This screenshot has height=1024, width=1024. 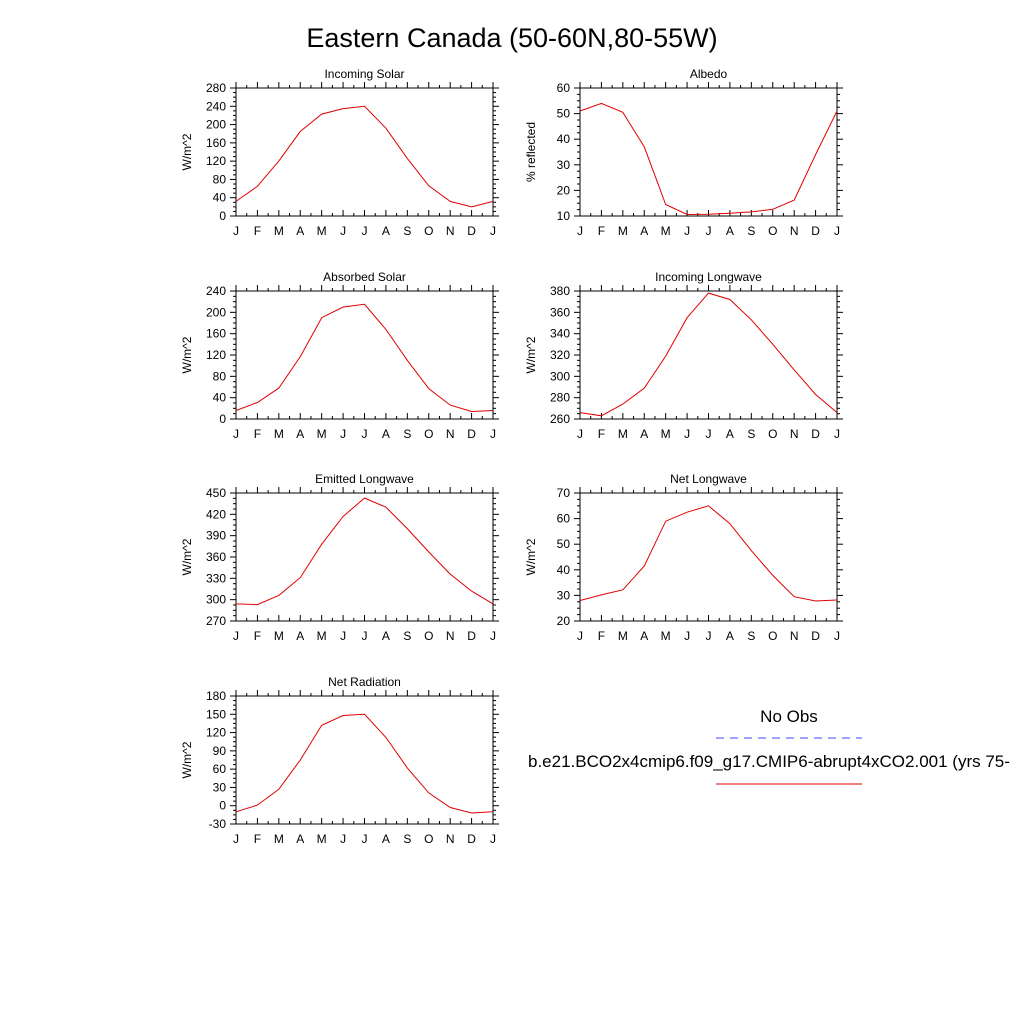 What do you see at coordinates (560, 419) in the screenshot?
I see `y-tick-label: 260` at bounding box center [560, 419].